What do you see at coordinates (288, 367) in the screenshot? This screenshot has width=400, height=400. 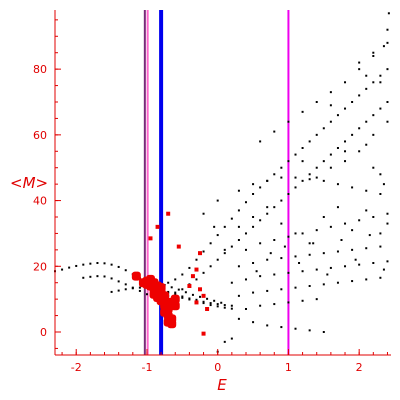 I see `x-tick-label: 1` at bounding box center [288, 367].